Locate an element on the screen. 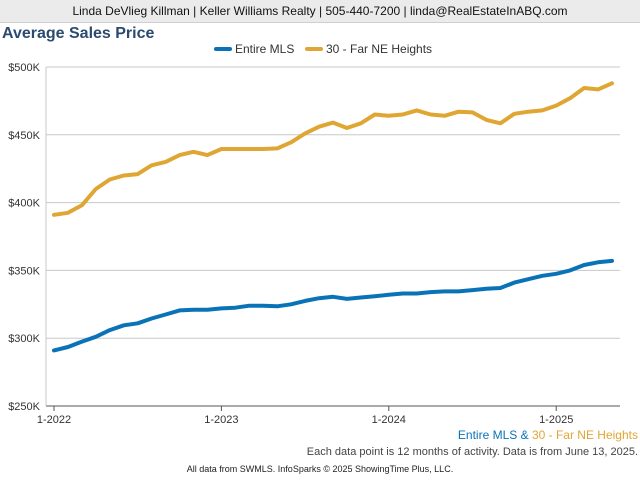 Image resolution: width=640 pixels, height=480 pixels. y-tick-label: $400K is located at coordinates (24, 204).